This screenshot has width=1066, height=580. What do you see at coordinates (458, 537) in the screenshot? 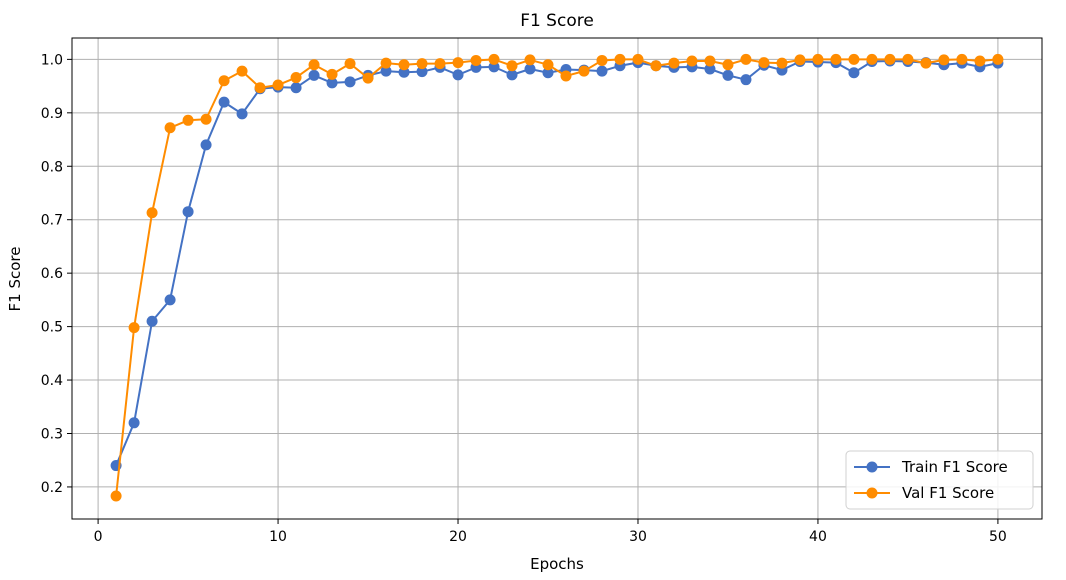
I see `x-tick-label: 20` at bounding box center [458, 537].